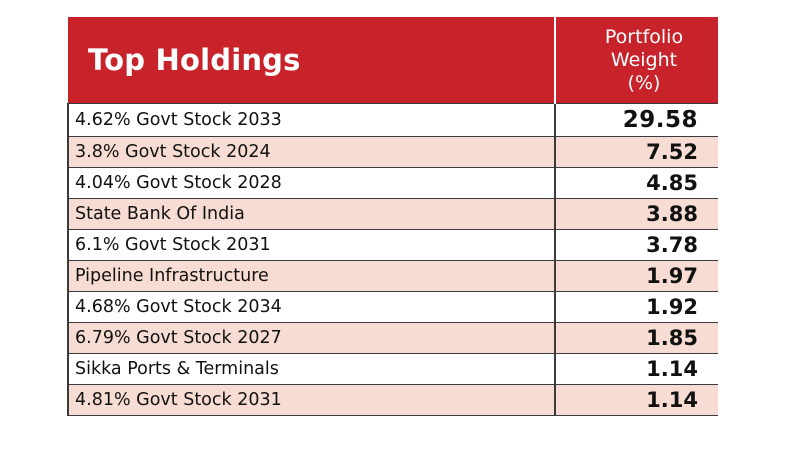 The height and width of the screenshot is (450, 801). What do you see at coordinates (636, 245) in the screenshot?
I see `holding-weight: 3.78` at bounding box center [636, 245].